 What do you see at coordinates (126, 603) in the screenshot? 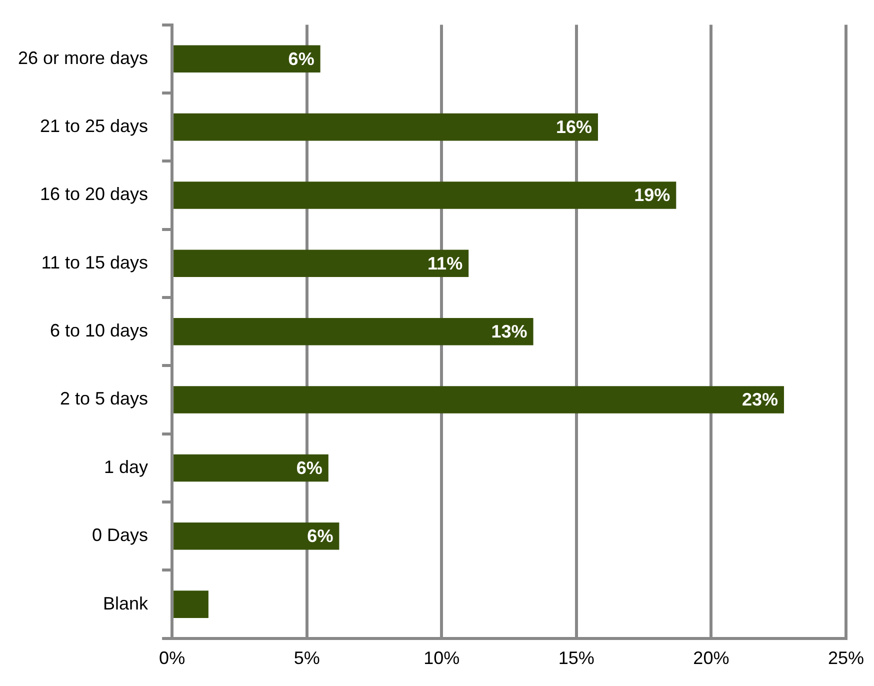
I see `y-tick-label: Blank` at bounding box center [126, 603].